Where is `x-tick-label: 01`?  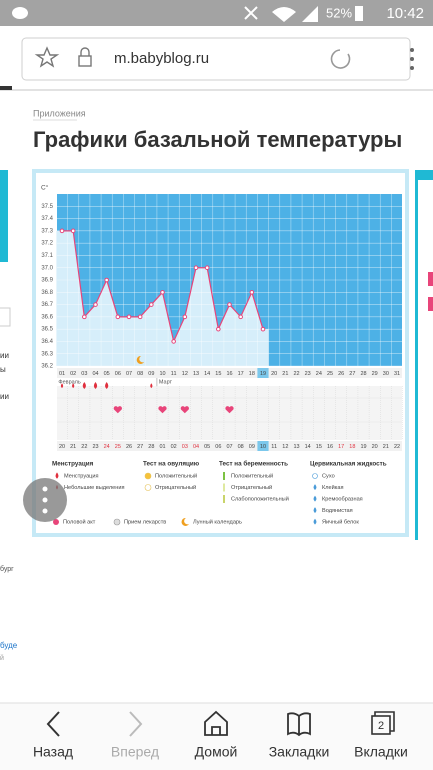
x-tick-label: 01 is located at coordinates (62, 374).